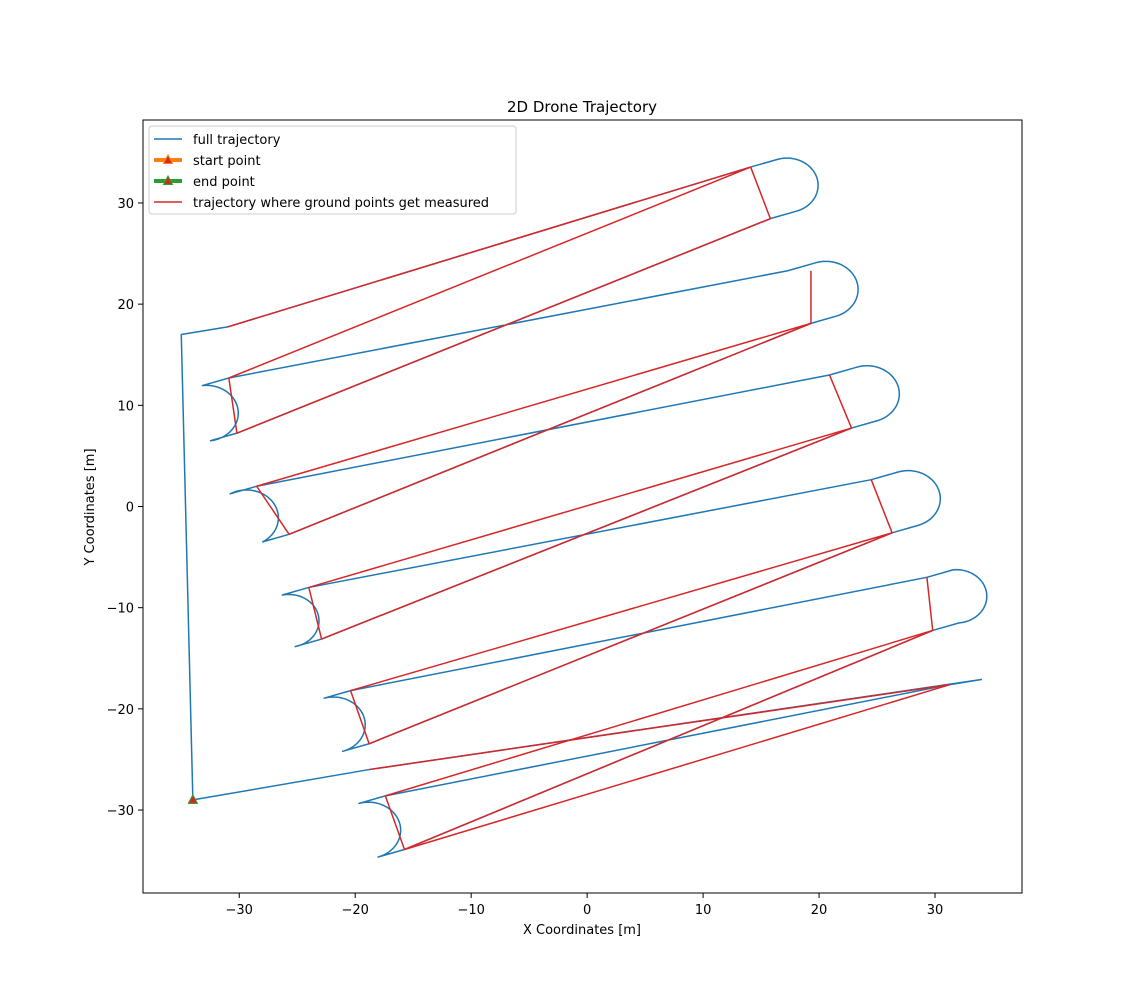  What do you see at coordinates (193, 798) in the screenshot?
I see `end-point-marker` at bounding box center [193, 798].